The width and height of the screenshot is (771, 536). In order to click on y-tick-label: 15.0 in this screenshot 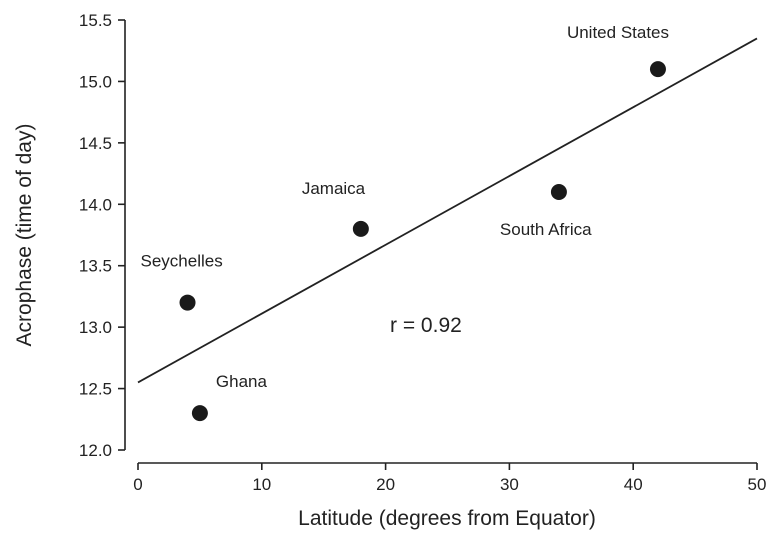, I will do `click(95, 81)`.